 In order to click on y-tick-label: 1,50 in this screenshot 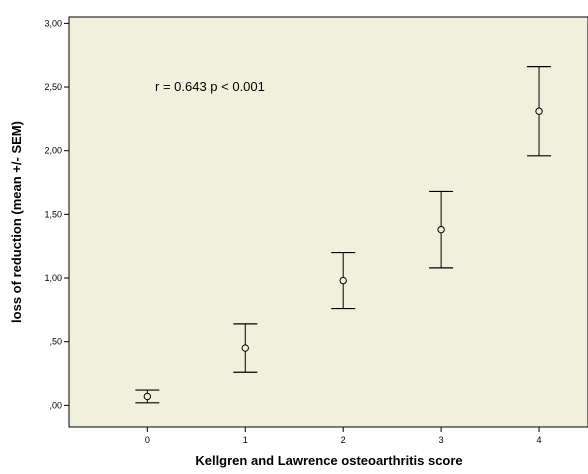, I will do `click(53, 214)`.